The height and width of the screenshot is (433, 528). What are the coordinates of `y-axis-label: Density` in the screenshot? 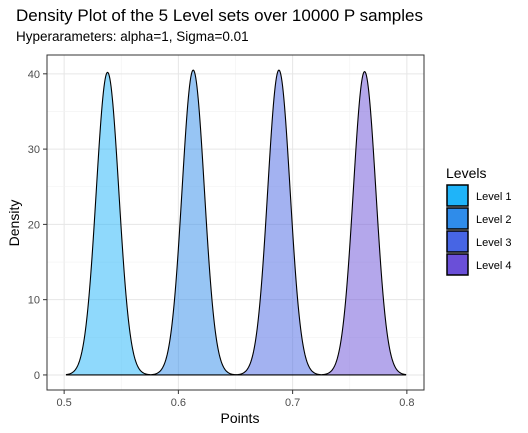 It's located at (14, 223).